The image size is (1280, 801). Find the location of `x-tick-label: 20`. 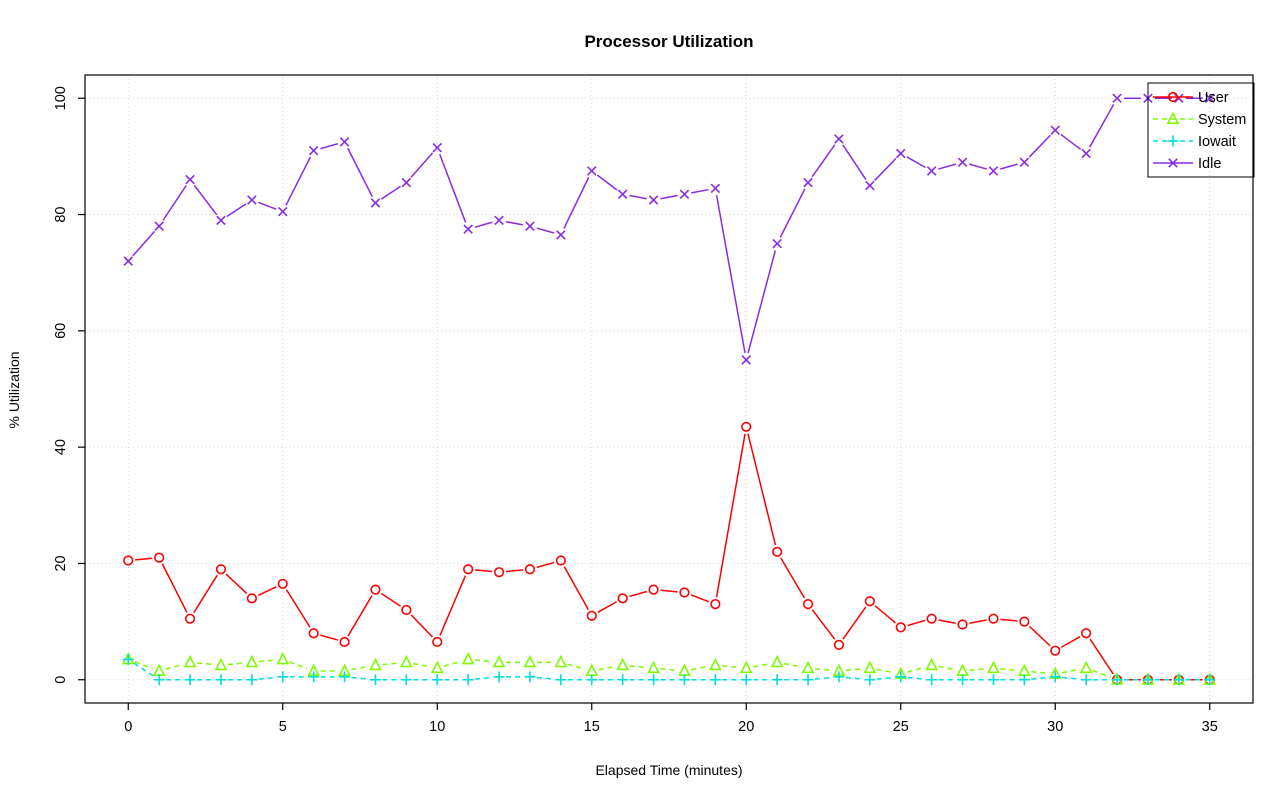

x-tick-label: 20 is located at coordinates (746, 727).